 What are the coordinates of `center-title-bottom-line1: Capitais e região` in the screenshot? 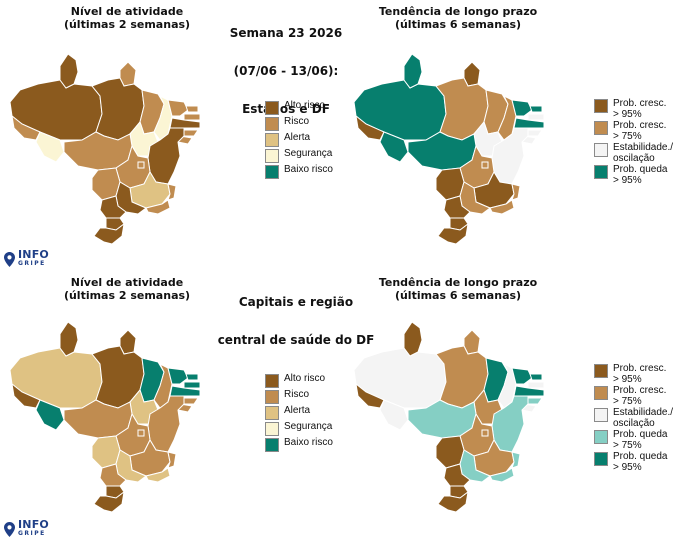 It's located at (296, 302).